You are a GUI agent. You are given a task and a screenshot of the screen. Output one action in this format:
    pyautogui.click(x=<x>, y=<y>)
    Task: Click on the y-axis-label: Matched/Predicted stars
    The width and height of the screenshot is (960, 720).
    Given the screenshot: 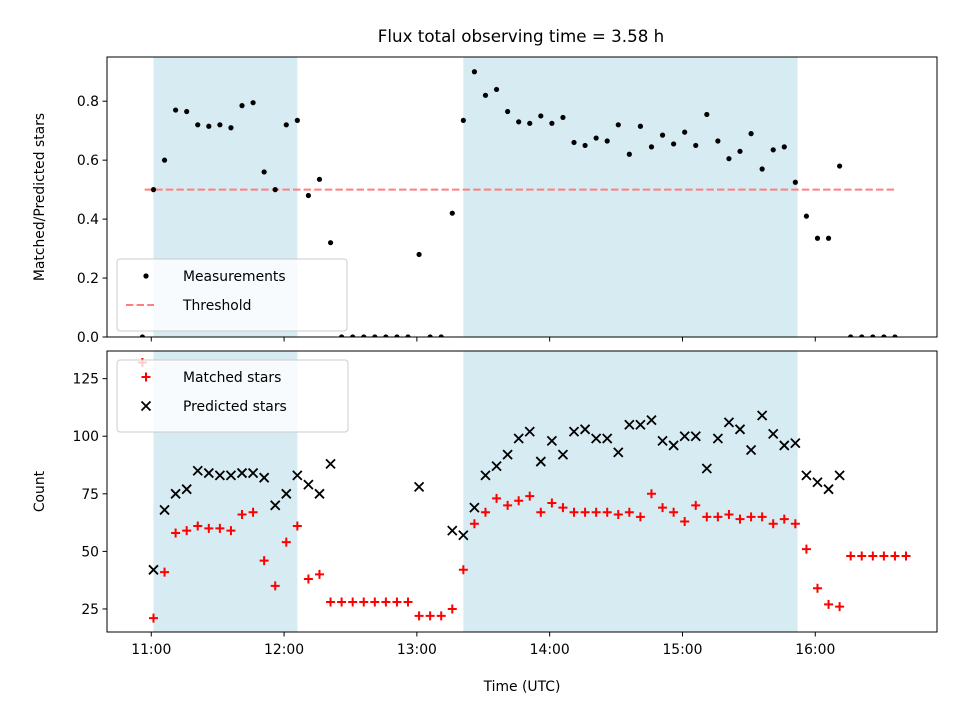 What is the action you would take?
    pyautogui.click(x=40, y=197)
    